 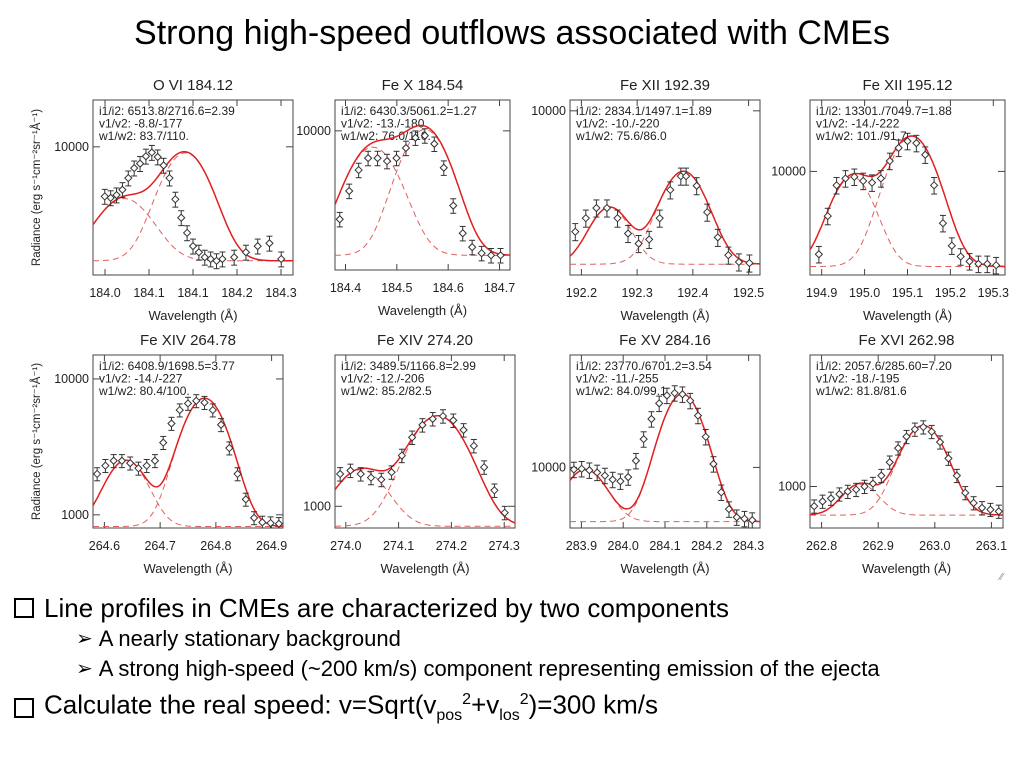 What do you see at coordinates (249, 638) in the screenshot?
I see `sub-bullet-text: A nearly stationary background` at bounding box center [249, 638].